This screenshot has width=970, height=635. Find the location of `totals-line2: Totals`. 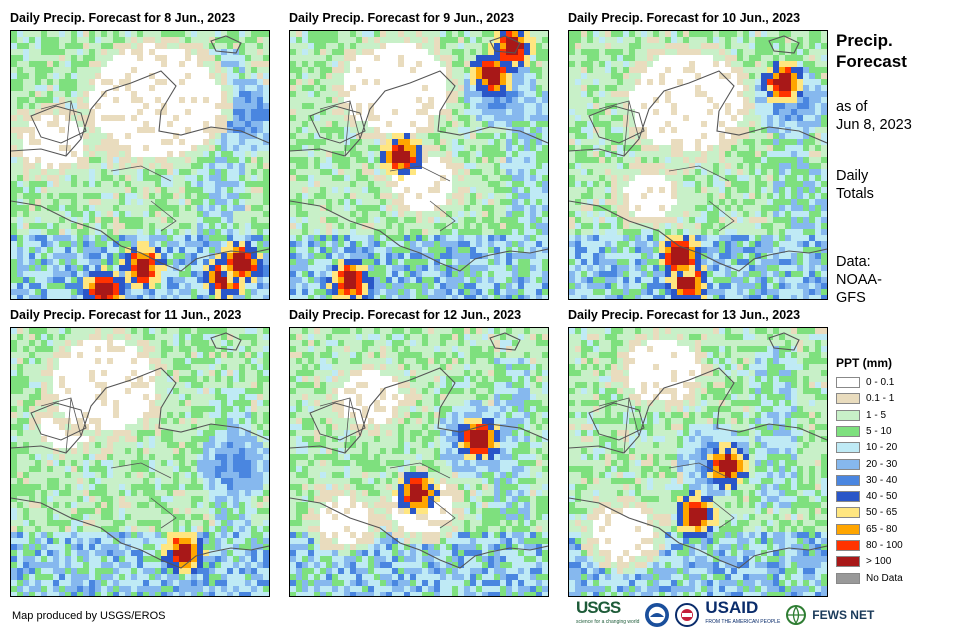

totals-line2: Totals is located at coordinates (855, 194).